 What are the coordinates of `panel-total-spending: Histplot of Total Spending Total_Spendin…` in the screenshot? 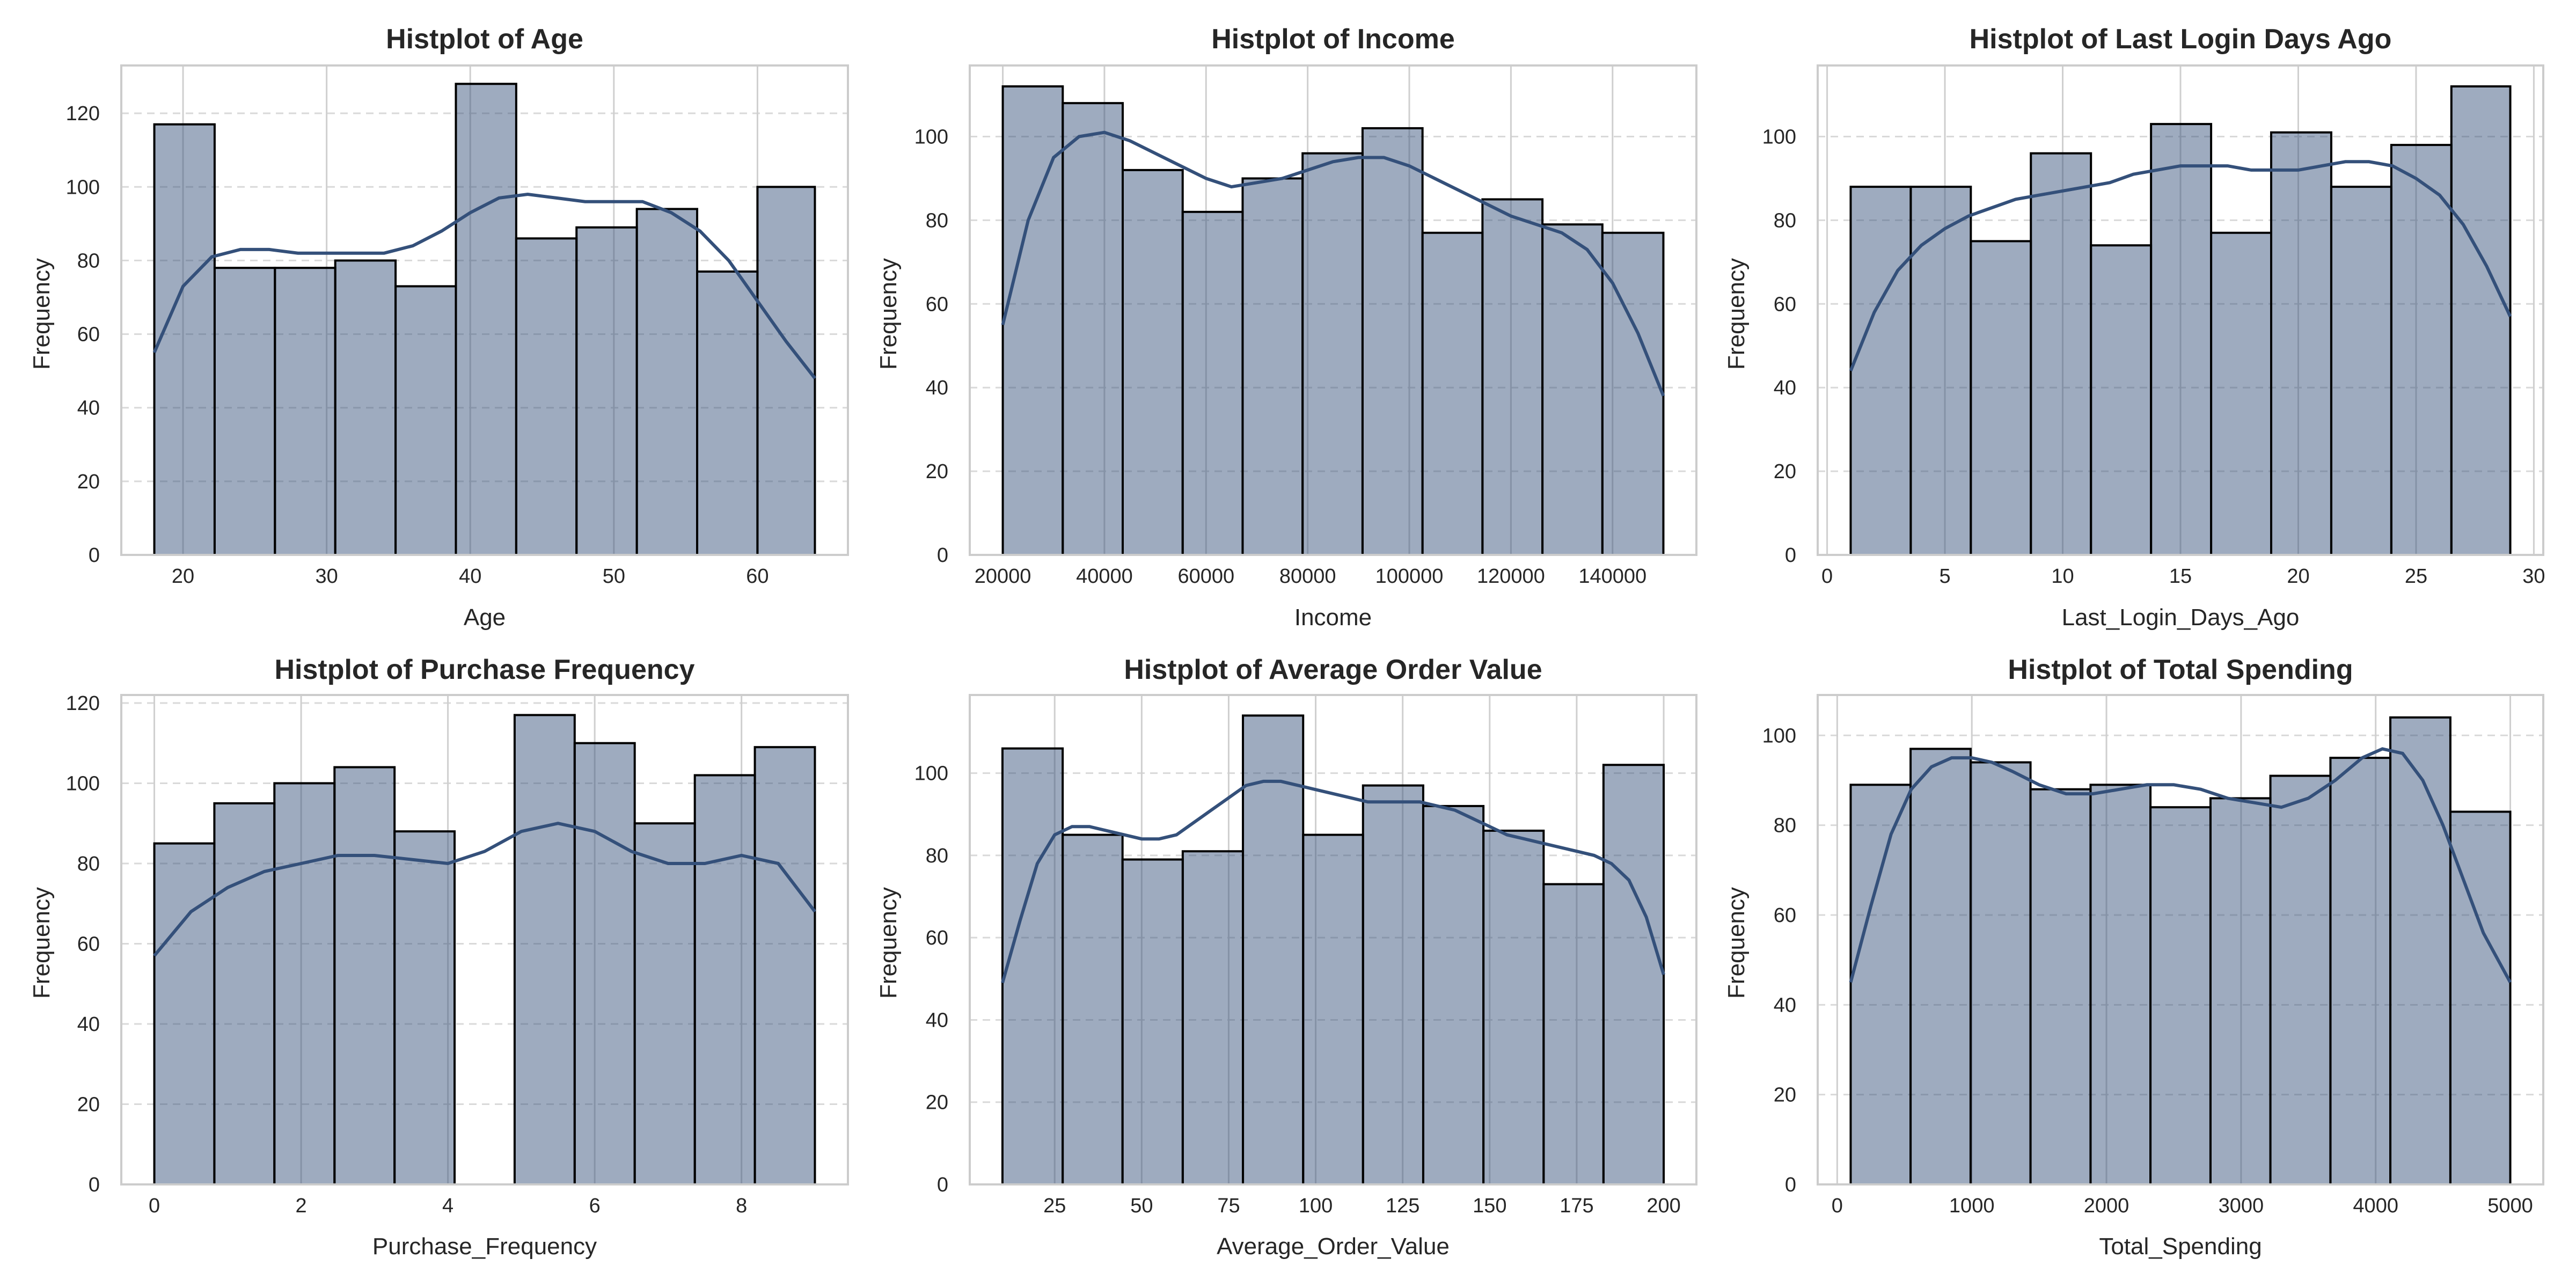 It's located at (2133, 957).